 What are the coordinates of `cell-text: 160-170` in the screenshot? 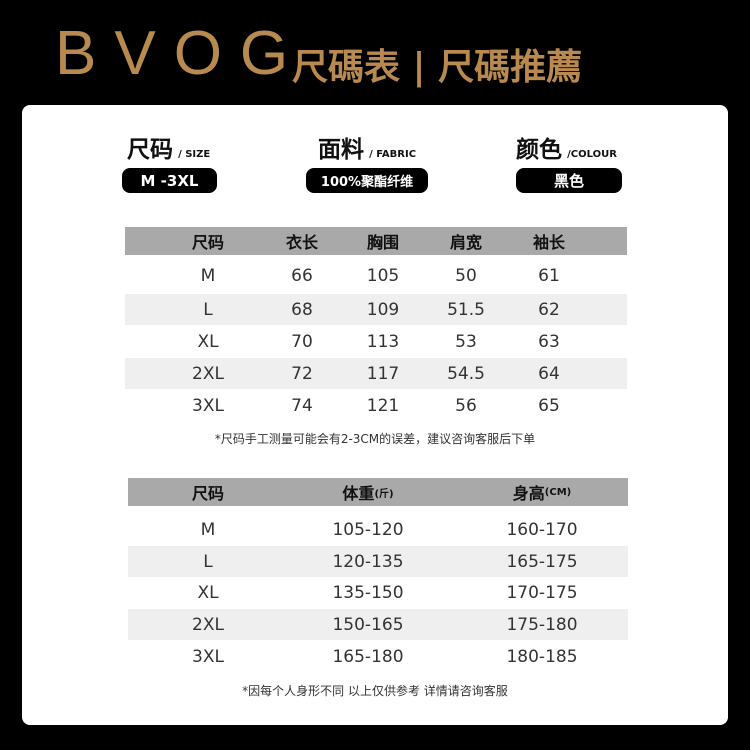 It's located at (542, 529).